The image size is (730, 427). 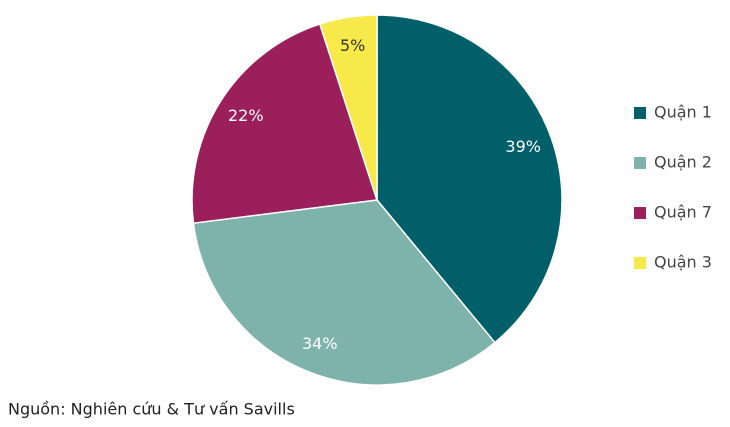 What do you see at coordinates (683, 262) in the screenshot?
I see `legend-label: Quận 3` at bounding box center [683, 262].